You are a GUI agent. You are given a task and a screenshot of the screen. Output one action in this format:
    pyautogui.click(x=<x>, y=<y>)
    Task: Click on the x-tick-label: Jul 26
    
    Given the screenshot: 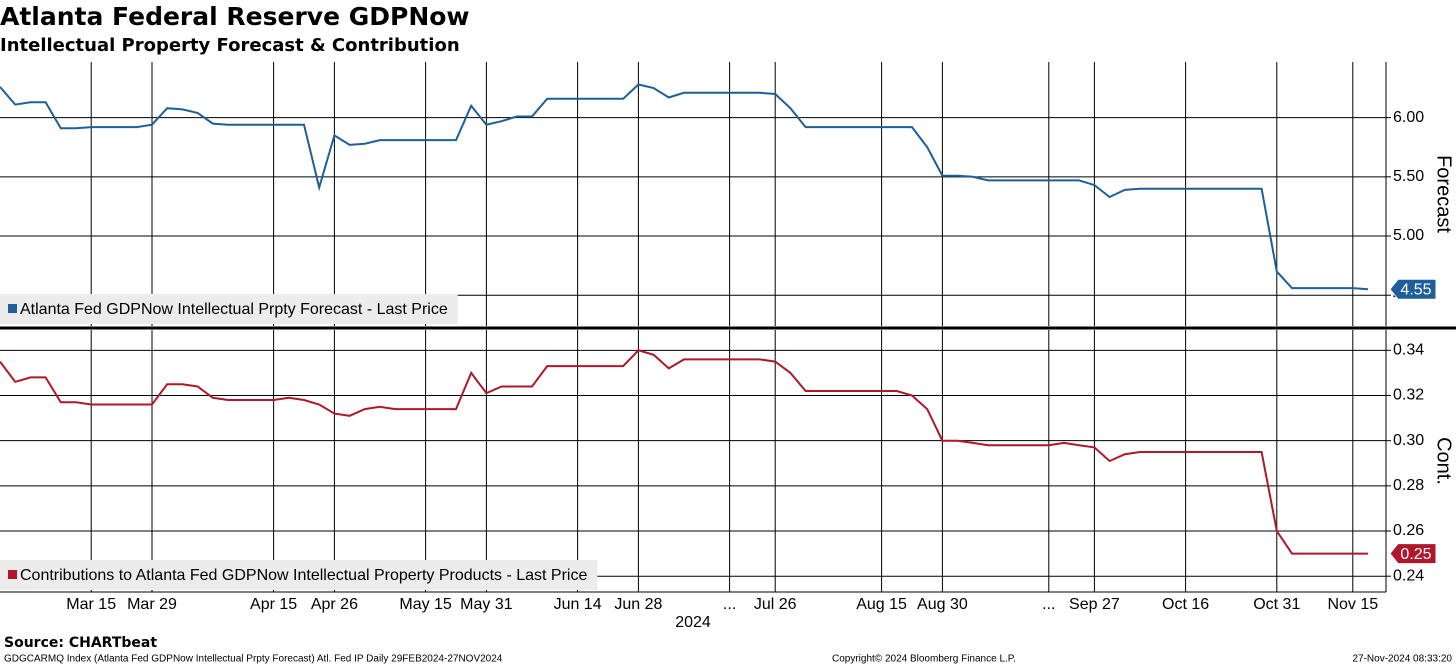 What is the action you would take?
    pyautogui.click(x=775, y=604)
    